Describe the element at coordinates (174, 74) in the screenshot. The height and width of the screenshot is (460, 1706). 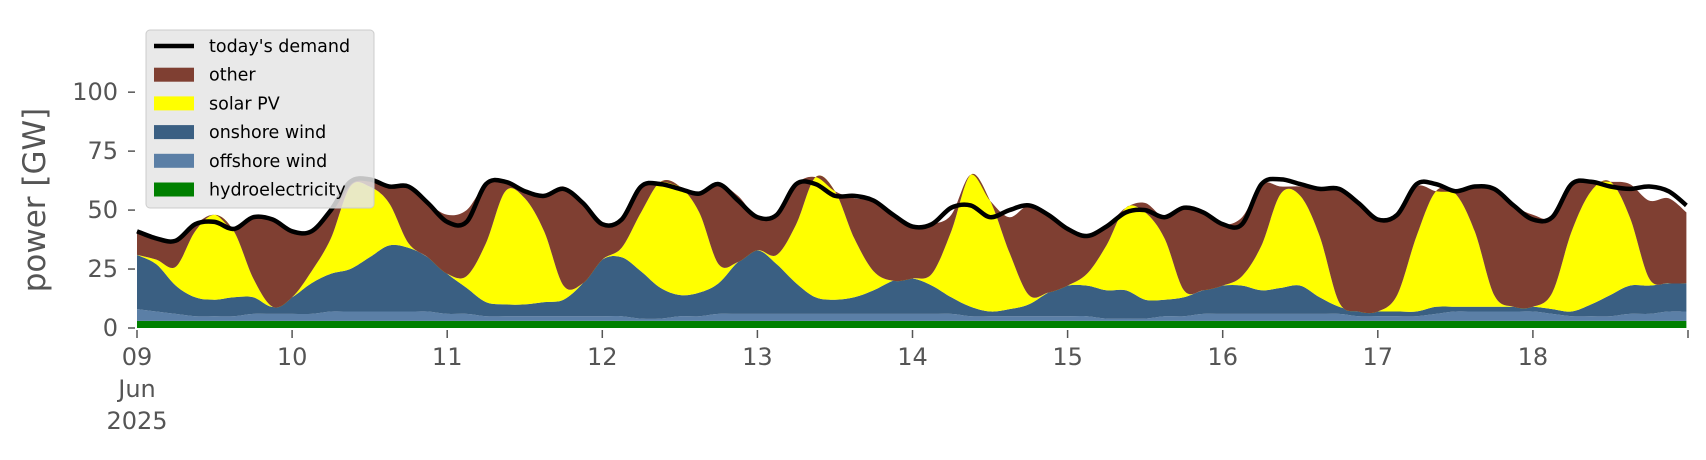
I see `legend-swatch-other` at that location.